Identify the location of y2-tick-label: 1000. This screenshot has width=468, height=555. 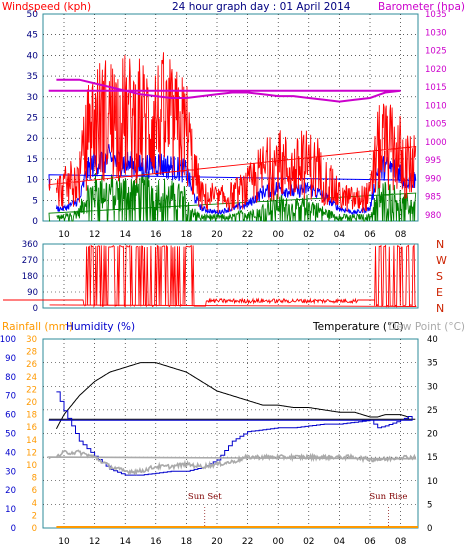
(436, 143).